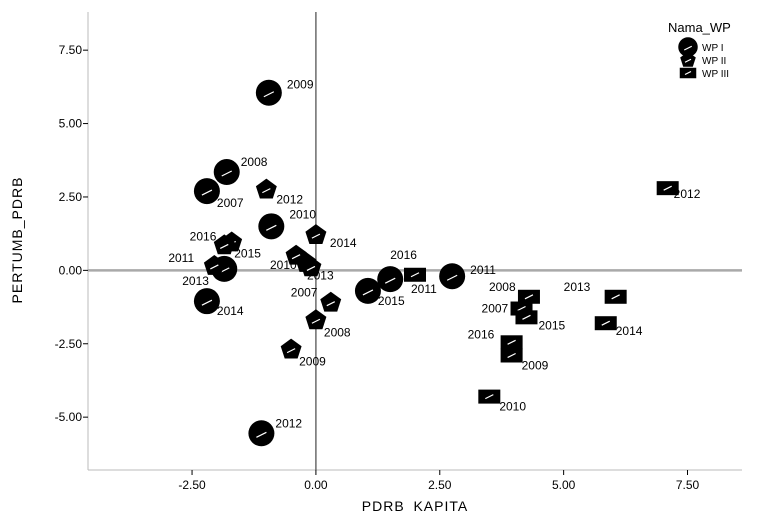 The height and width of the screenshot is (518, 761). Describe the element at coordinates (192, 485) in the screenshot. I see `x-tick-label: -2.50` at that location.